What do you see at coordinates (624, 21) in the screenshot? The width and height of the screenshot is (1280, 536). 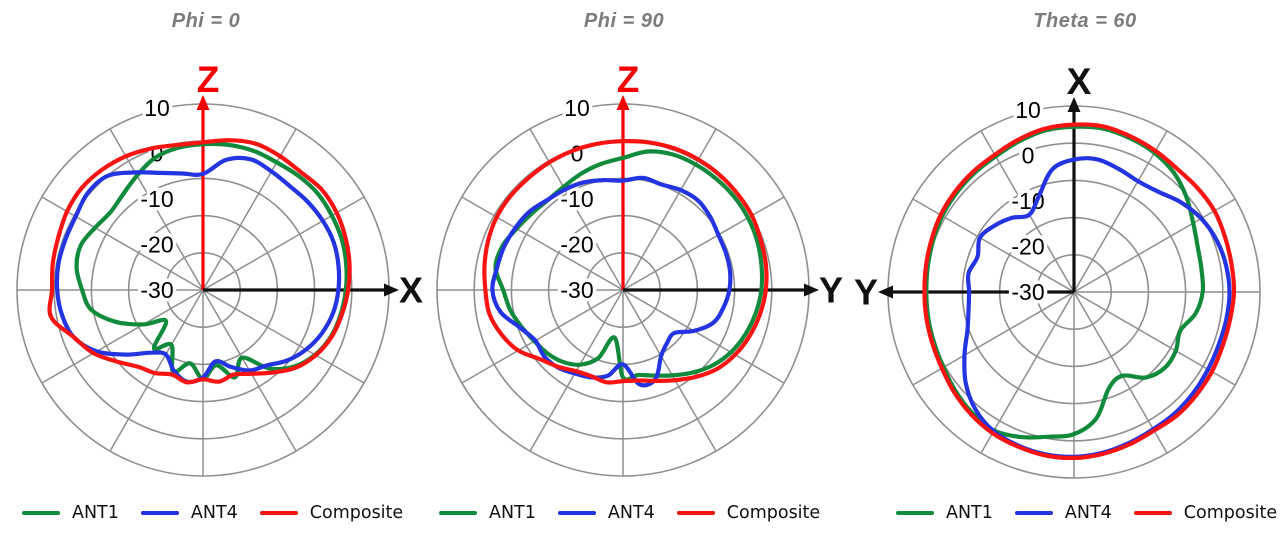 I see `plot-title-phi-90: Phi = 90` at bounding box center [624, 21].